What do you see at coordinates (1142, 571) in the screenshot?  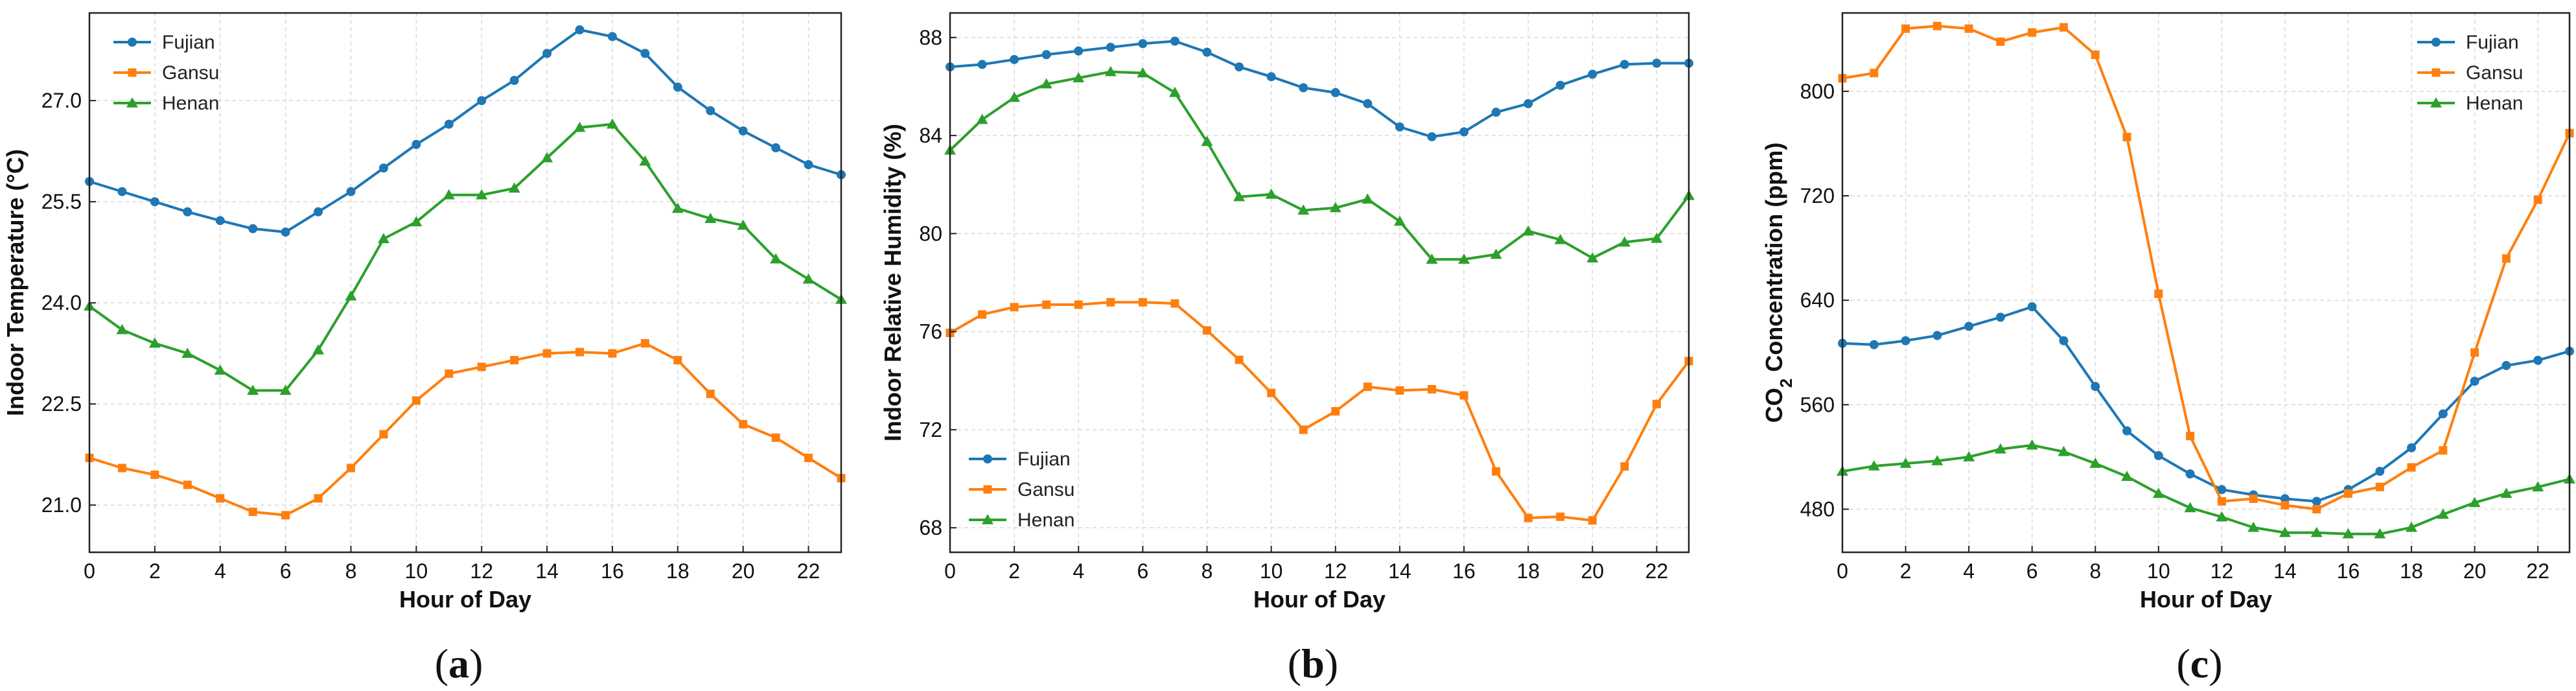 I see `panel-b-x-tick-label: 6` at bounding box center [1142, 571].